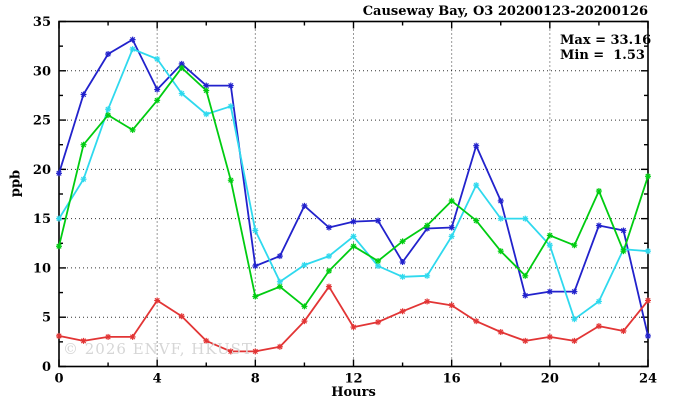 Image resolution: width=674 pixels, height=409 pixels. Describe the element at coordinates (46, 367) in the screenshot. I see `y-tick-label: 0` at that location.